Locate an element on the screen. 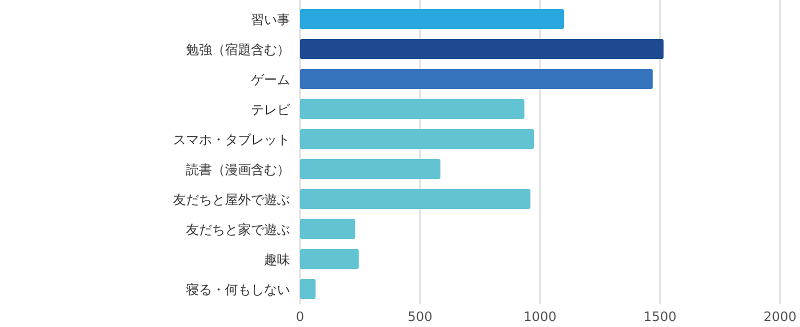  x-tick-label: 1500 is located at coordinates (660, 317).